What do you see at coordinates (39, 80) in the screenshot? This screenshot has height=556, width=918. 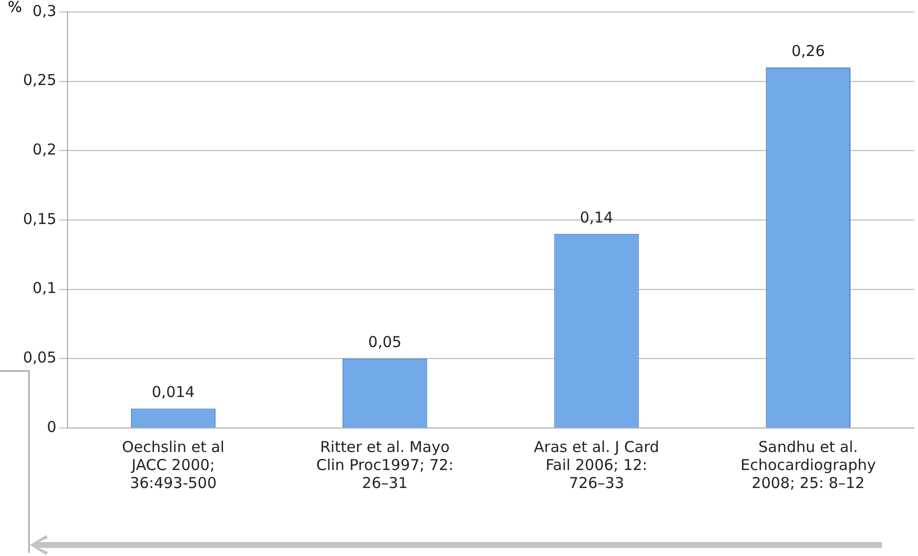 I see `y-tick-label: 0,25` at bounding box center [39, 80].